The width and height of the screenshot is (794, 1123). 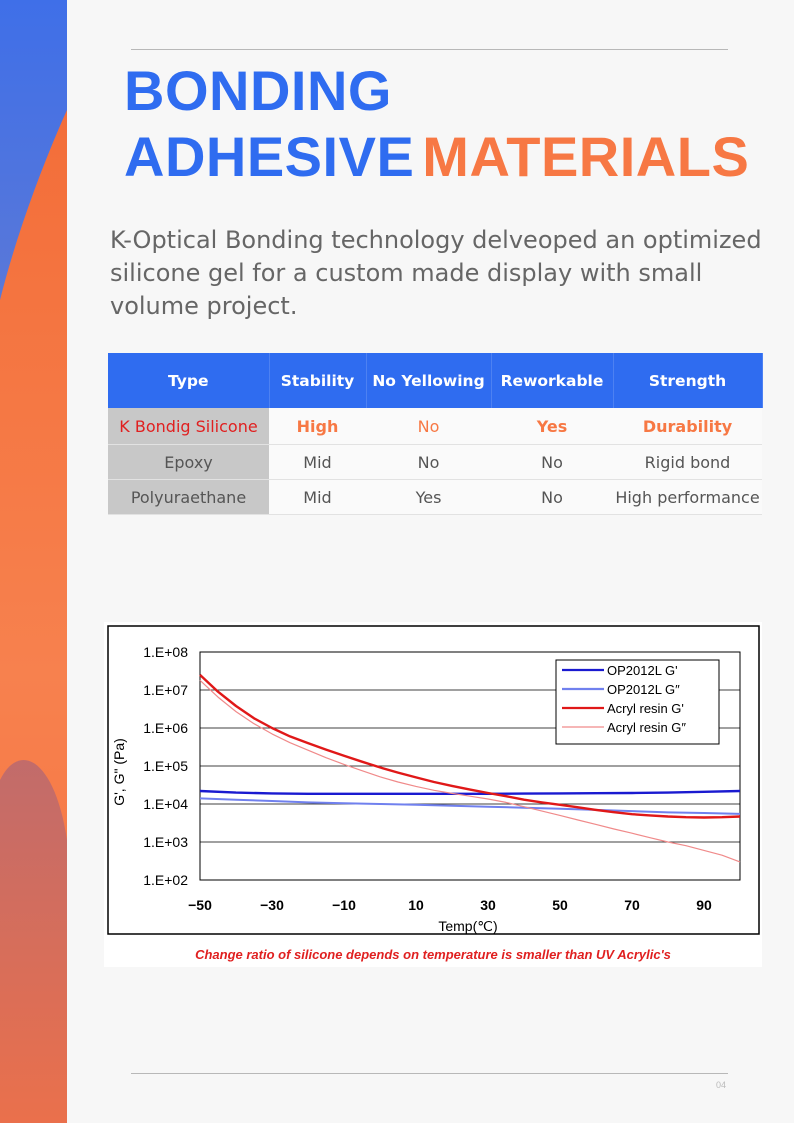 What do you see at coordinates (428, 497) in the screenshot?
I see `cell-no-yellowing: Yes` at bounding box center [428, 497].